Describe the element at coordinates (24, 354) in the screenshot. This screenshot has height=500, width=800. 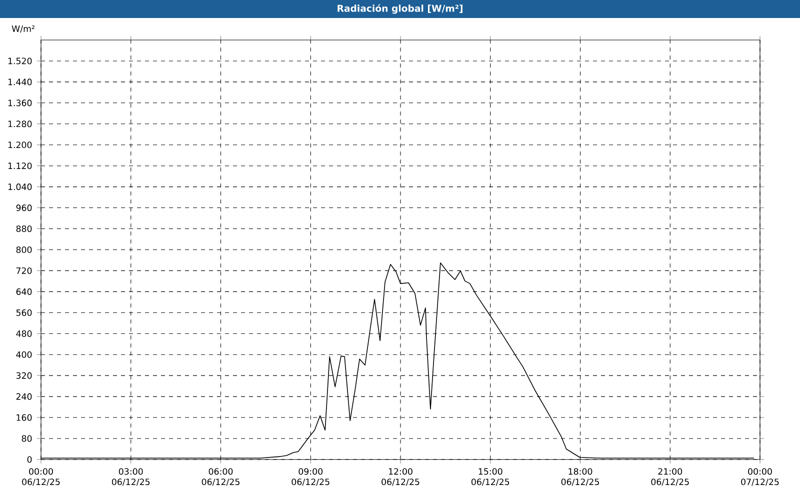
I see `y-tick-label: 400` at that location.